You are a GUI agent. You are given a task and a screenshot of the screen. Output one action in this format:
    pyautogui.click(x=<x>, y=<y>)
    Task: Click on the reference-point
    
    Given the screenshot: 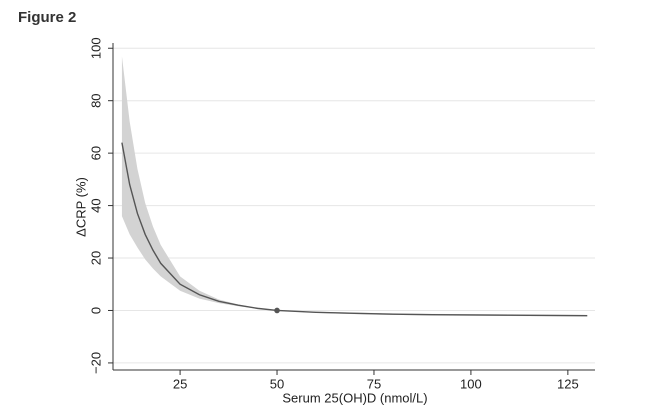 What is the action you would take?
    pyautogui.click(x=277, y=310)
    